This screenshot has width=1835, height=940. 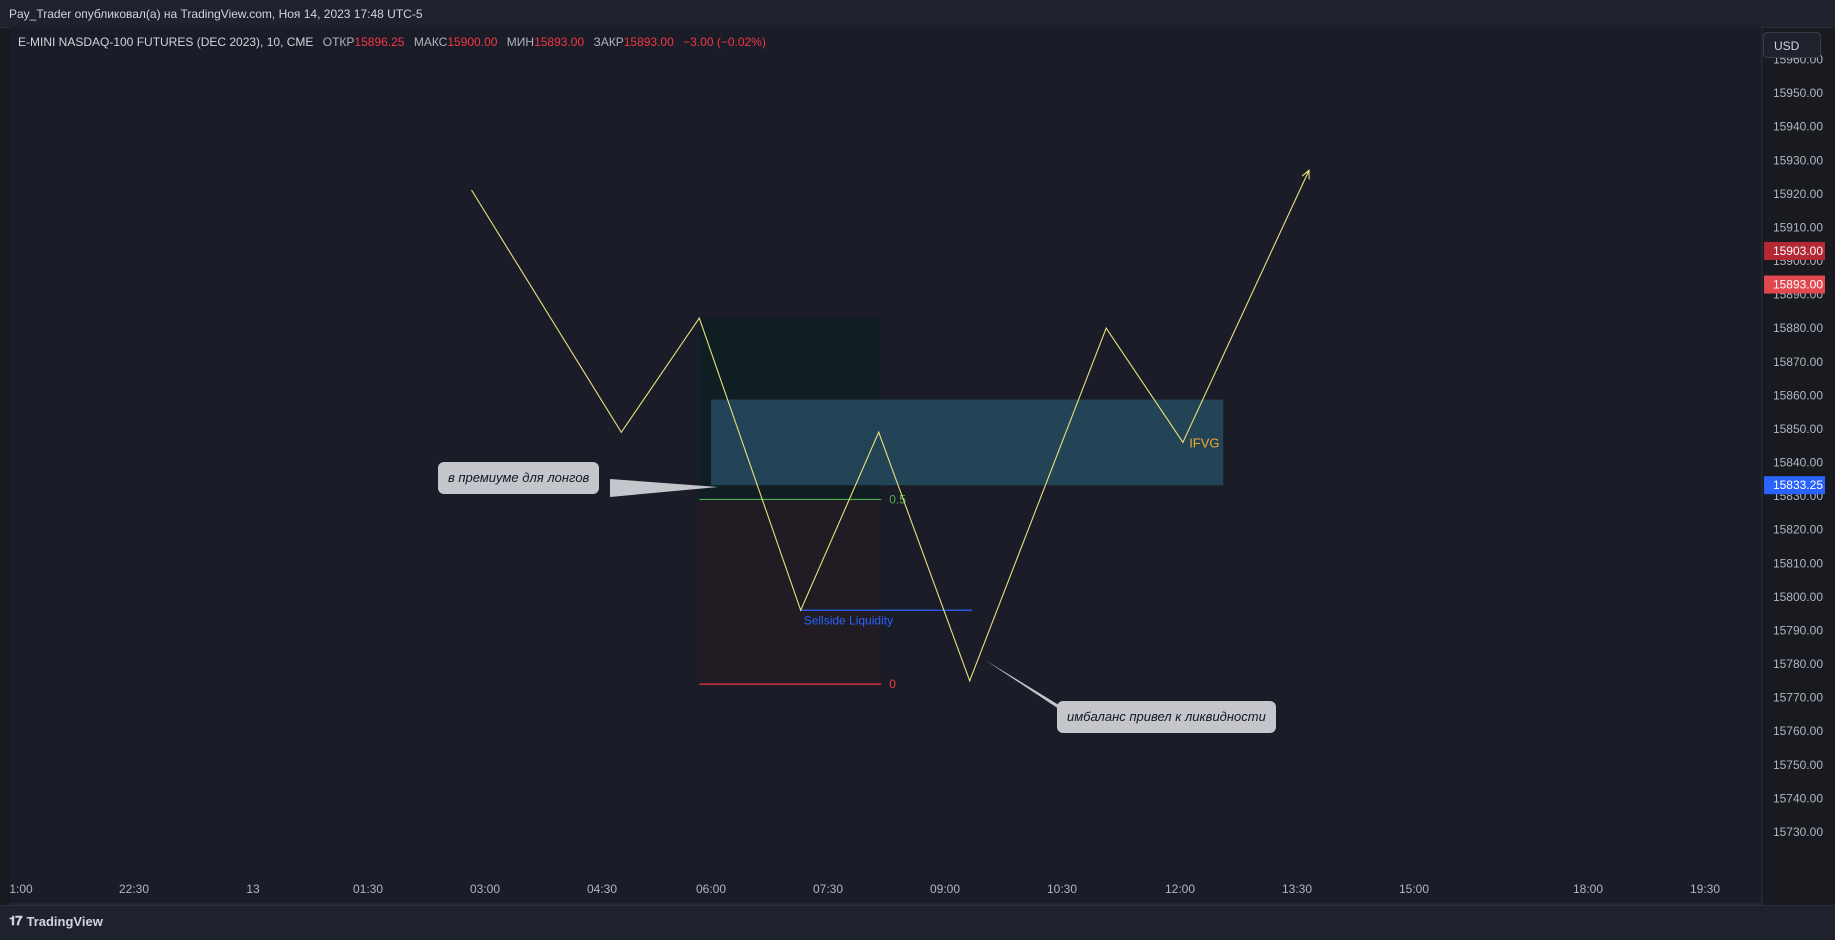 What do you see at coordinates (430, 42) in the screenshot?
I see `high-label: МАКС` at bounding box center [430, 42].